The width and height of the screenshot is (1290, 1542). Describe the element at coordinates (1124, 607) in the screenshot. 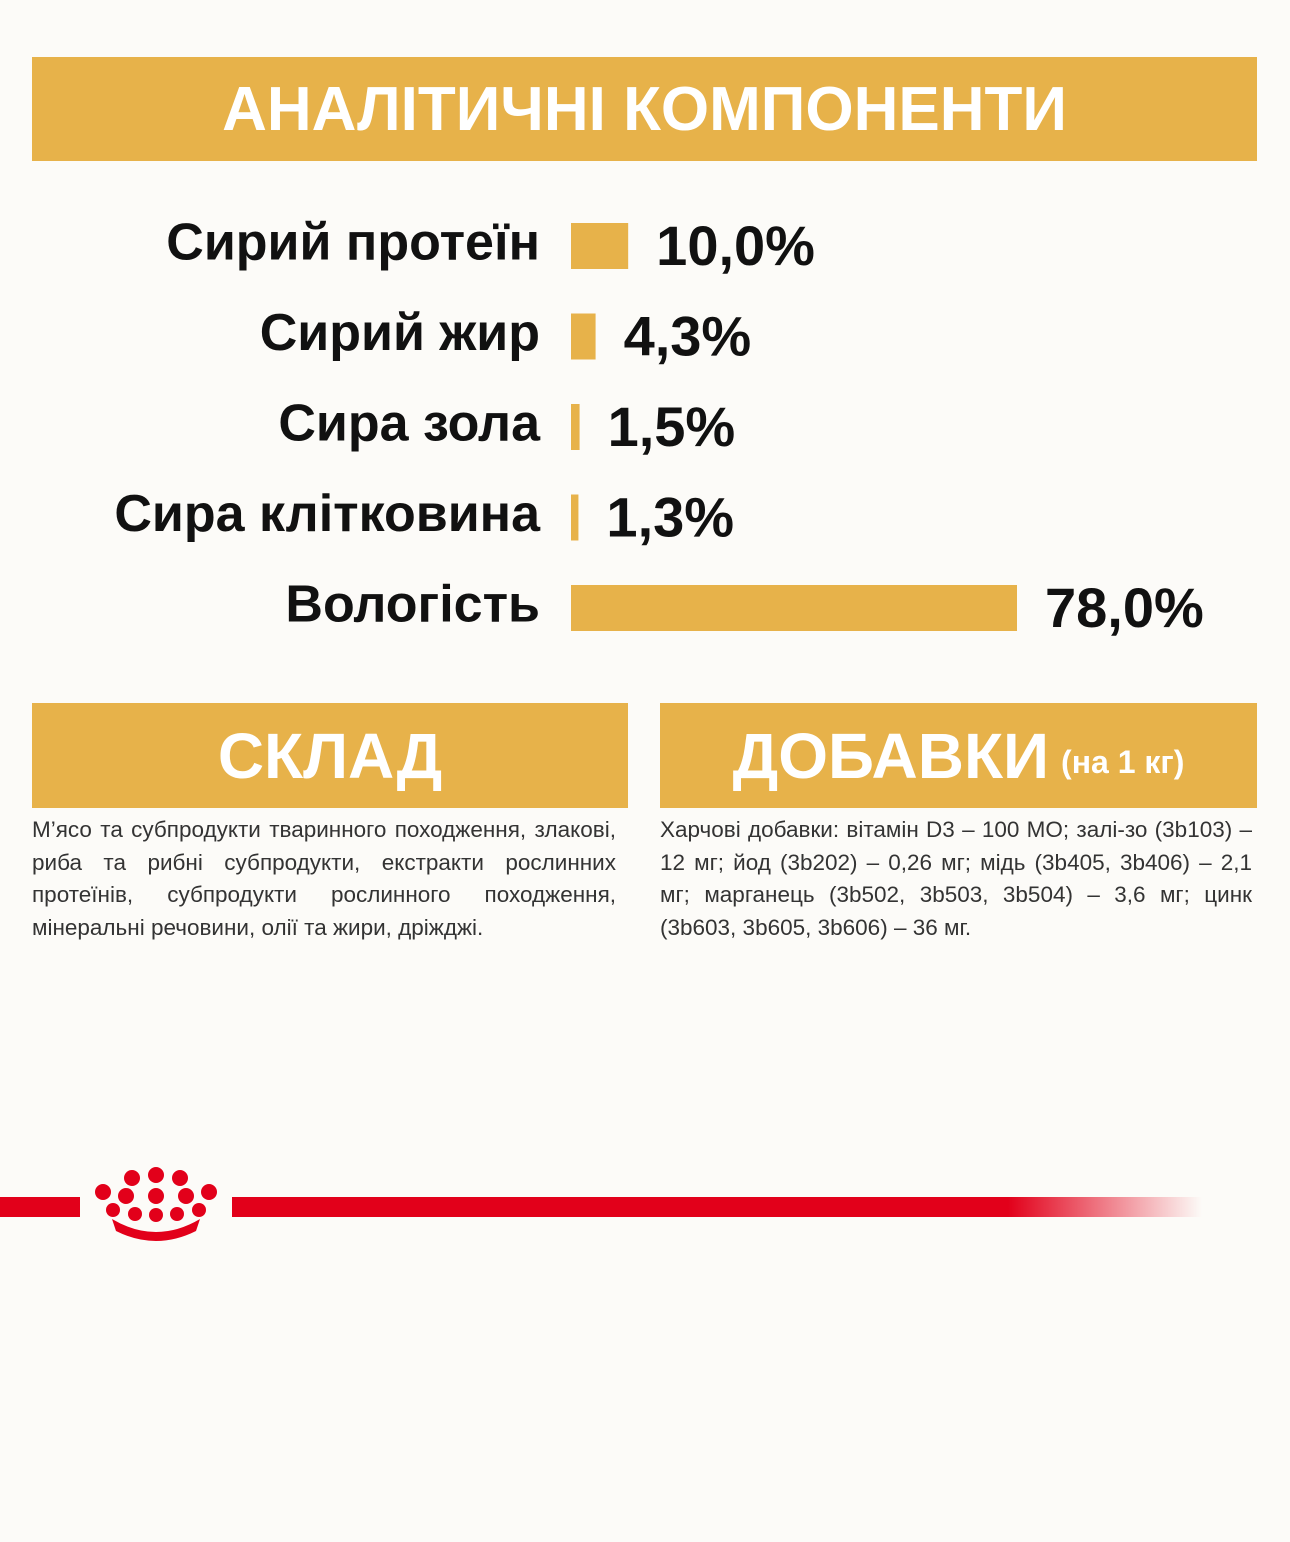

I see `value-label: 78,0%` at that location.